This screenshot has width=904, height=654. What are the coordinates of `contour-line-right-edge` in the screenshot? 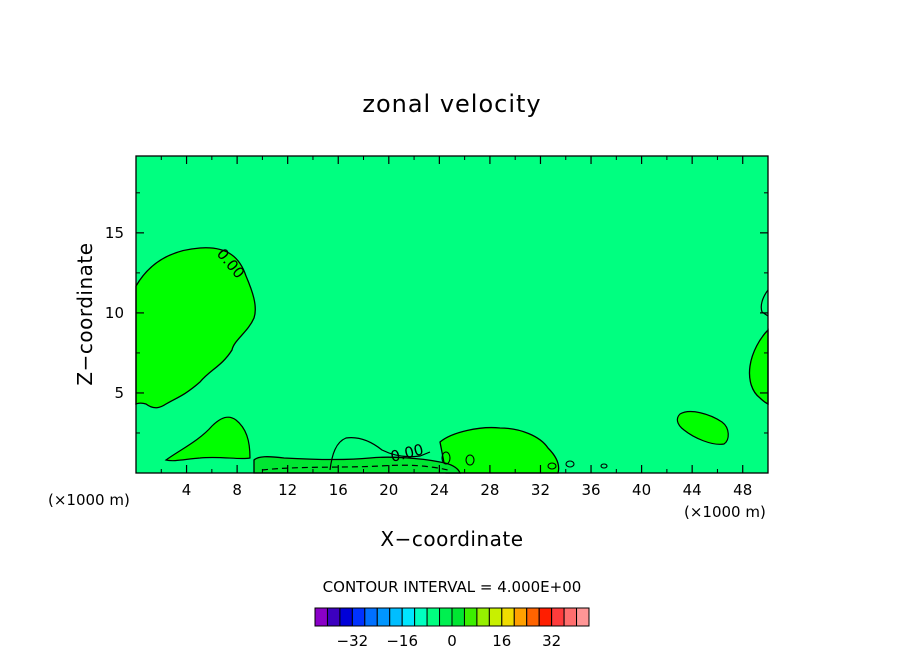 It's located at (764, 303).